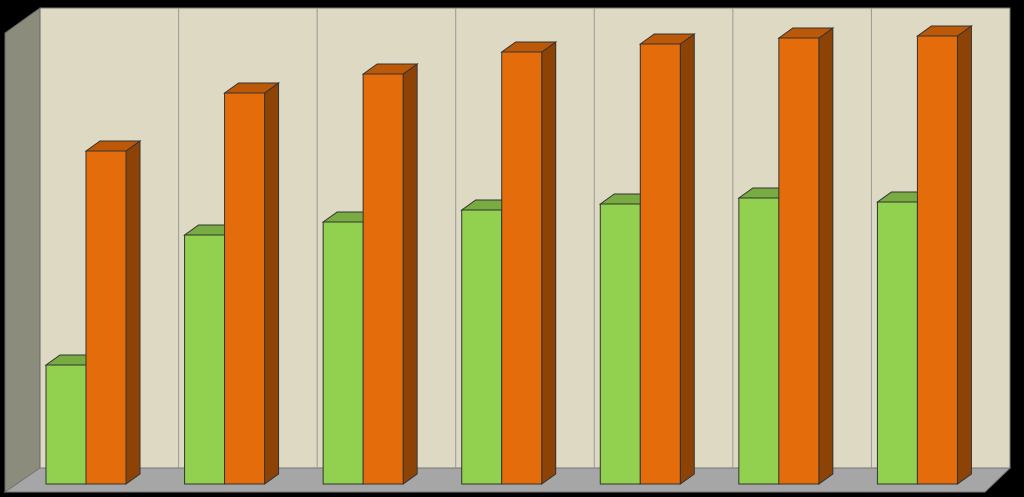 The height and width of the screenshot is (497, 1024). I want to click on side-wall, so click(22, 250).